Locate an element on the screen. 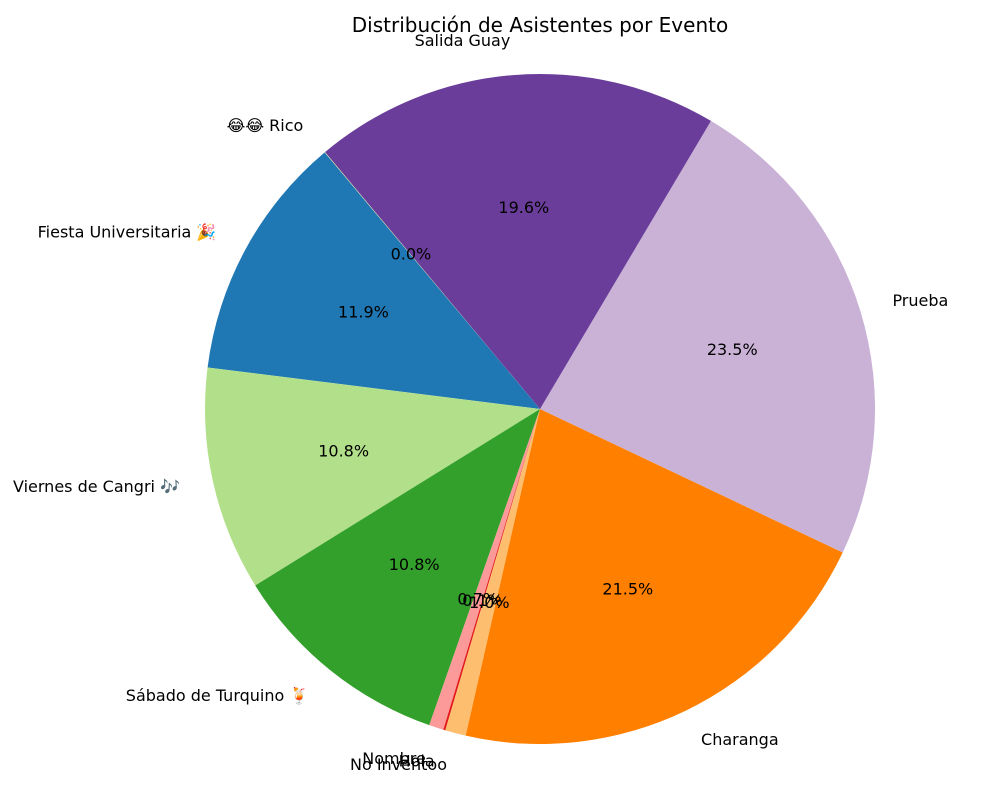 The width and height of the screenshot is (1000, 800). slice-percentage: 1.0% is located at coordinates (489, 602).